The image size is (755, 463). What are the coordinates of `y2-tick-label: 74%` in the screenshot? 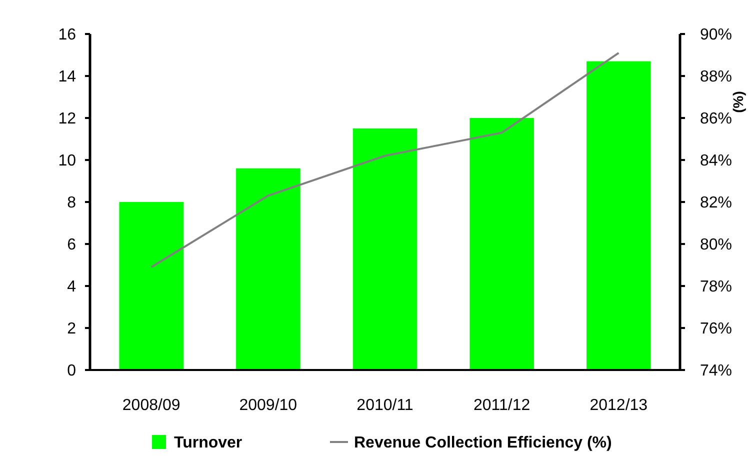 It's located at (716, 371).